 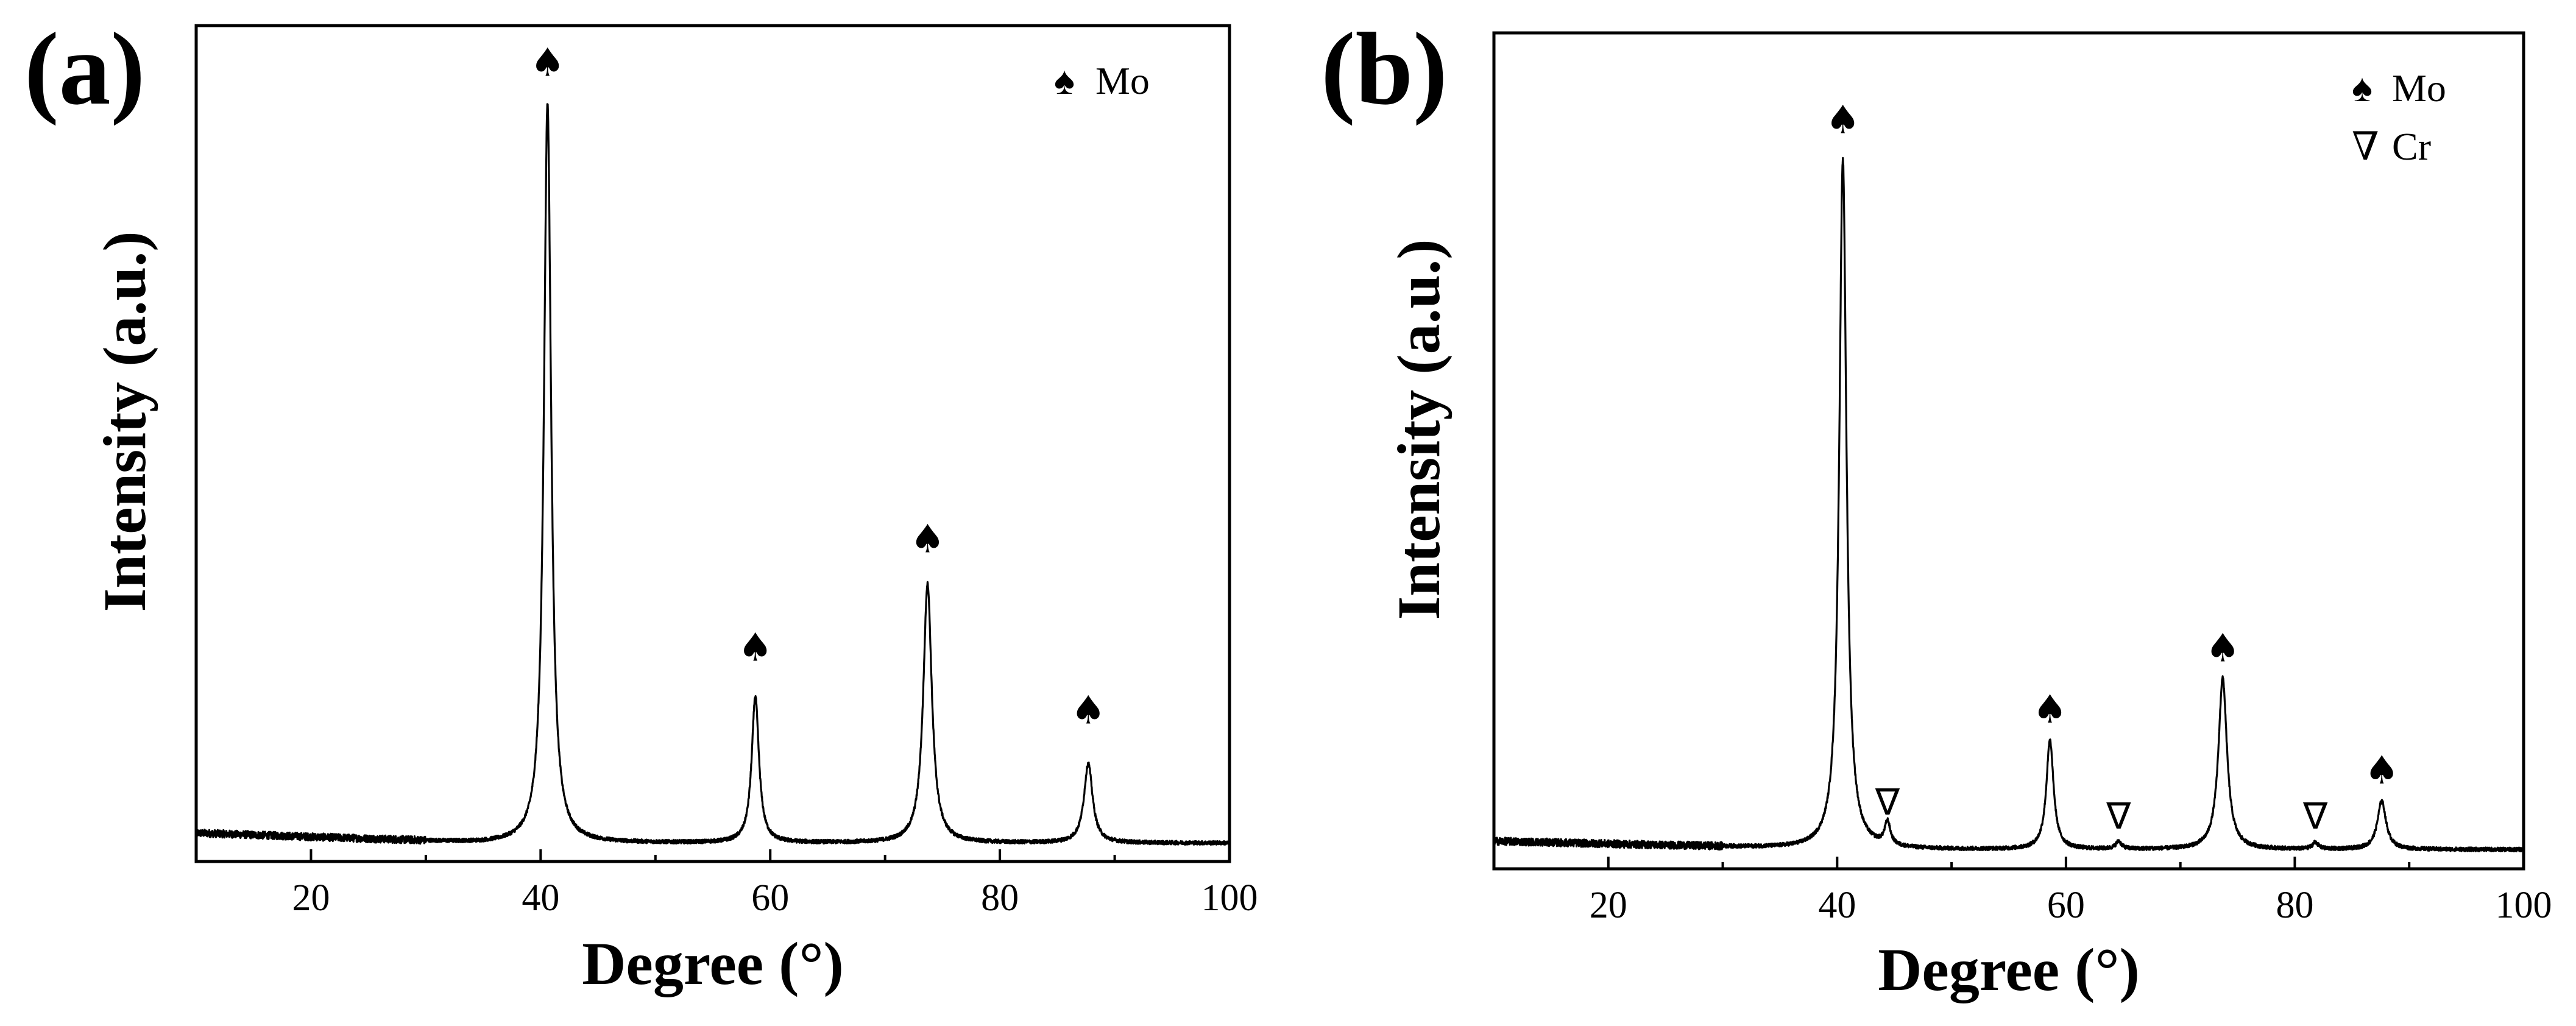 What do you see at coordinates (1064, 80) in the screenshot?
I see `legend-mo-symbol-a: ♠` at bounding box center [1064, 80].